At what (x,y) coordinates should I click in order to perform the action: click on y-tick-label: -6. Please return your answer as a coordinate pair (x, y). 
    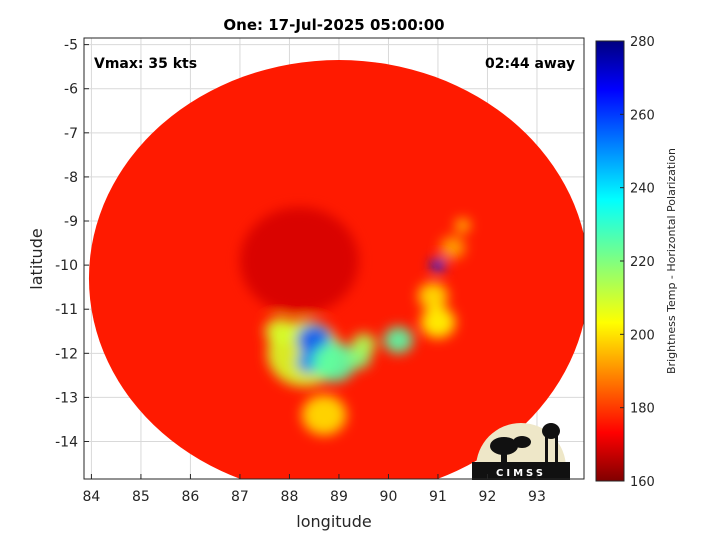
    Looking at the image, I should click on (71, 90).